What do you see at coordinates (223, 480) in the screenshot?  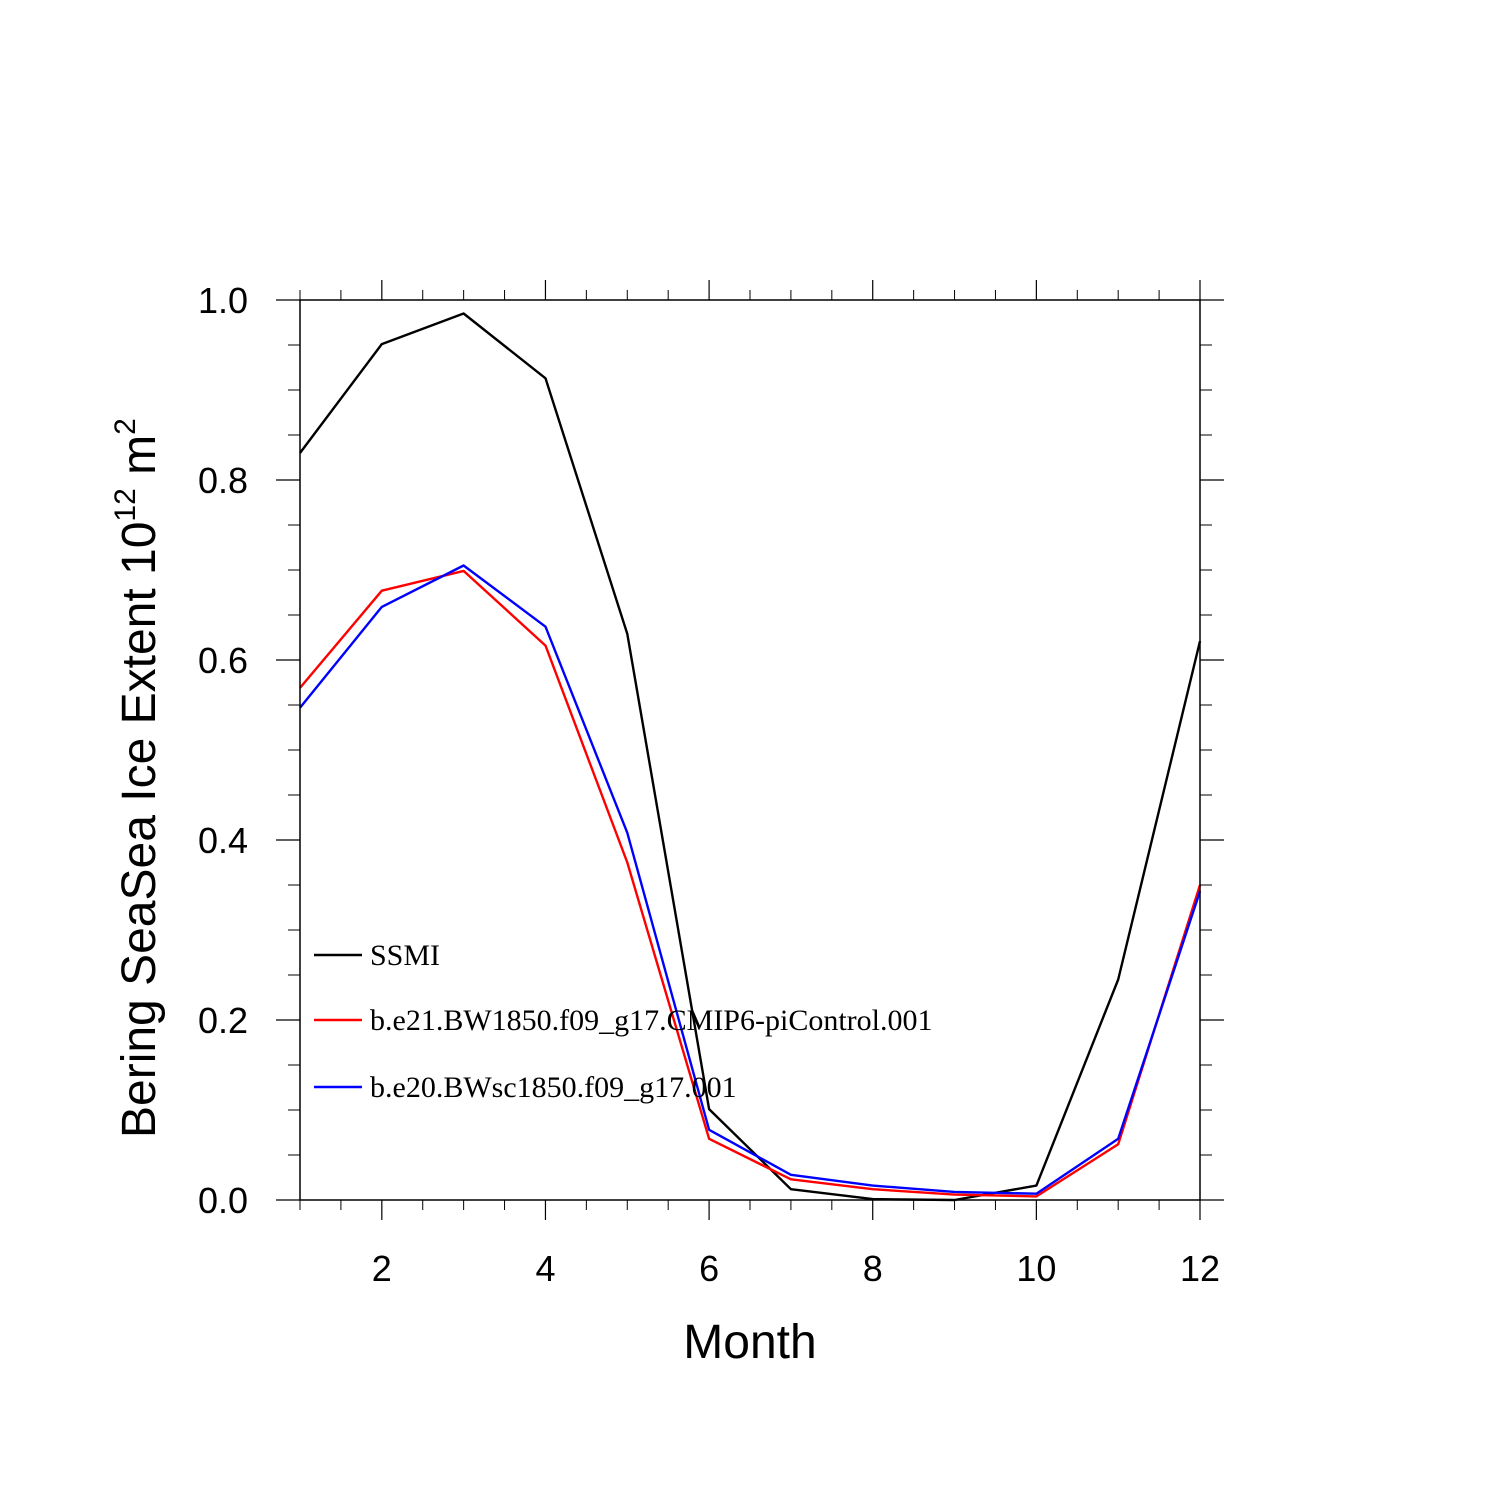 I see `y-tick-label: 0.8` at bounding box center [223, 480].